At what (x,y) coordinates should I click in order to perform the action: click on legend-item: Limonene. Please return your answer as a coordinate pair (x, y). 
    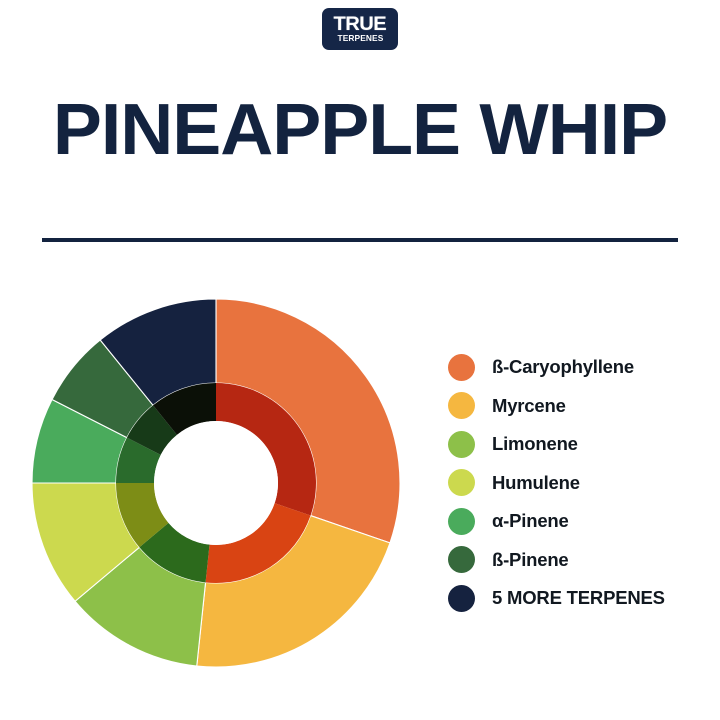
    Looking at the image, I should click on (573, 444).